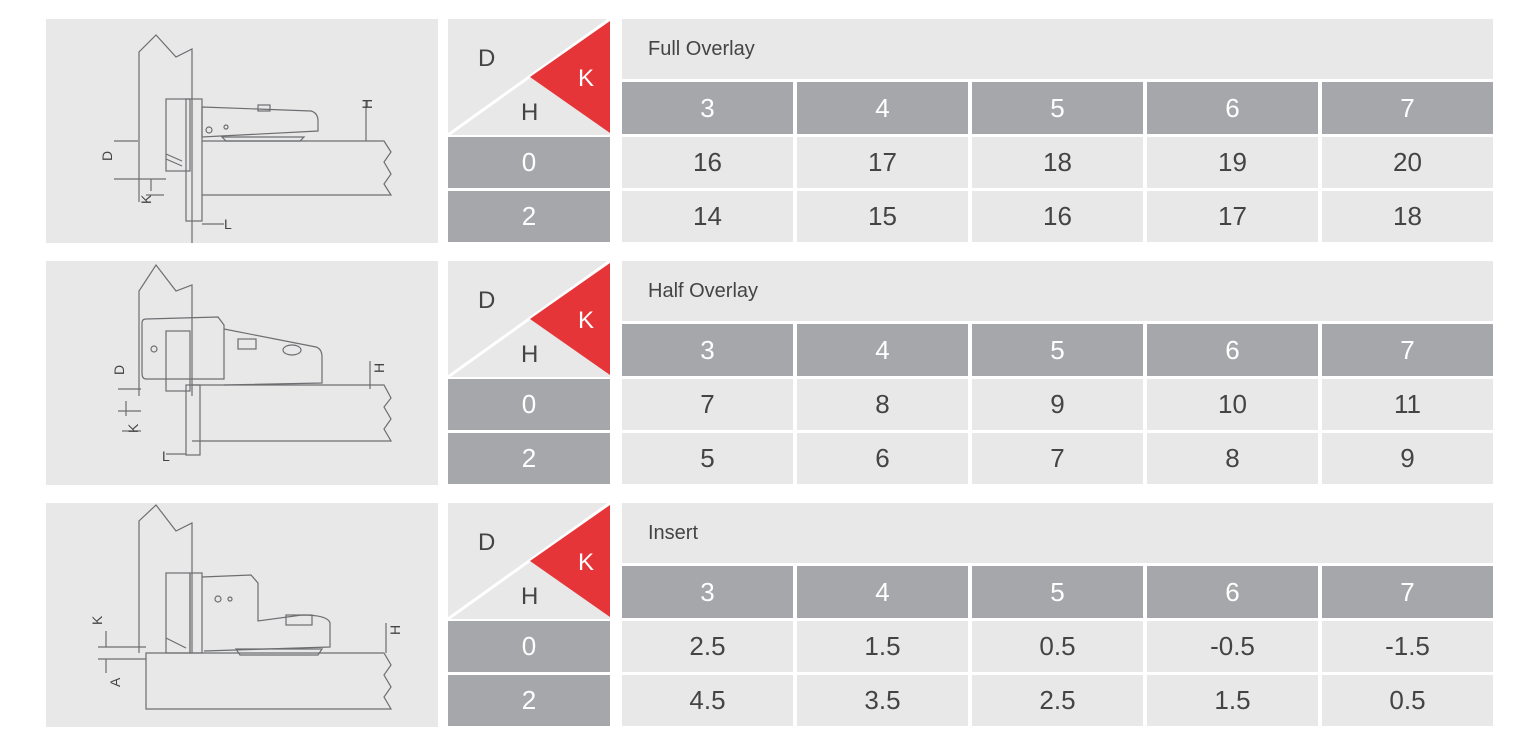 The image size is (1514, 741). Describe the element at coordinates (882, 216) in the screenshot. I see `table-cell: 15` at that location.